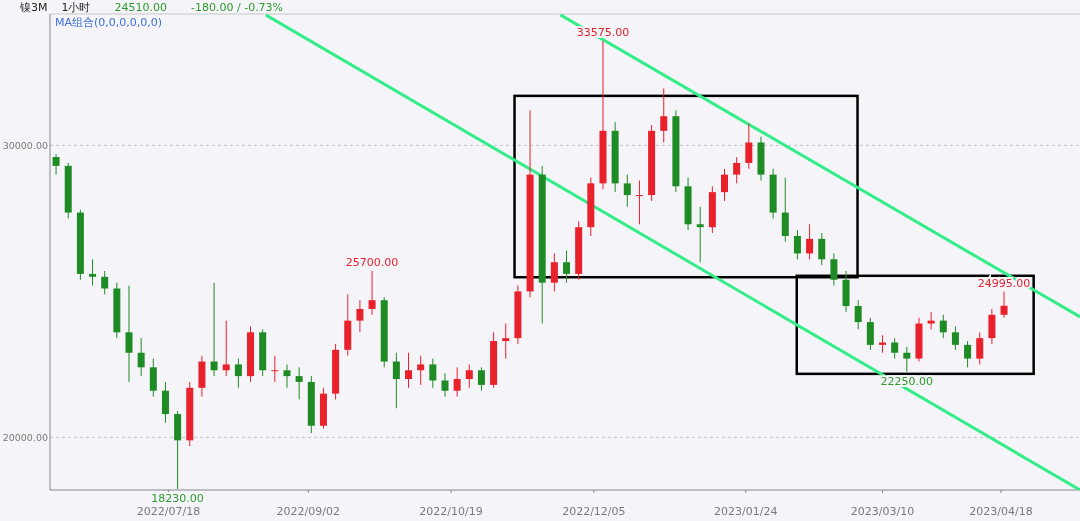  Describe the element at coordinates (140, 7) in the screenshot. I see `annotation: 24510.00` at that location.